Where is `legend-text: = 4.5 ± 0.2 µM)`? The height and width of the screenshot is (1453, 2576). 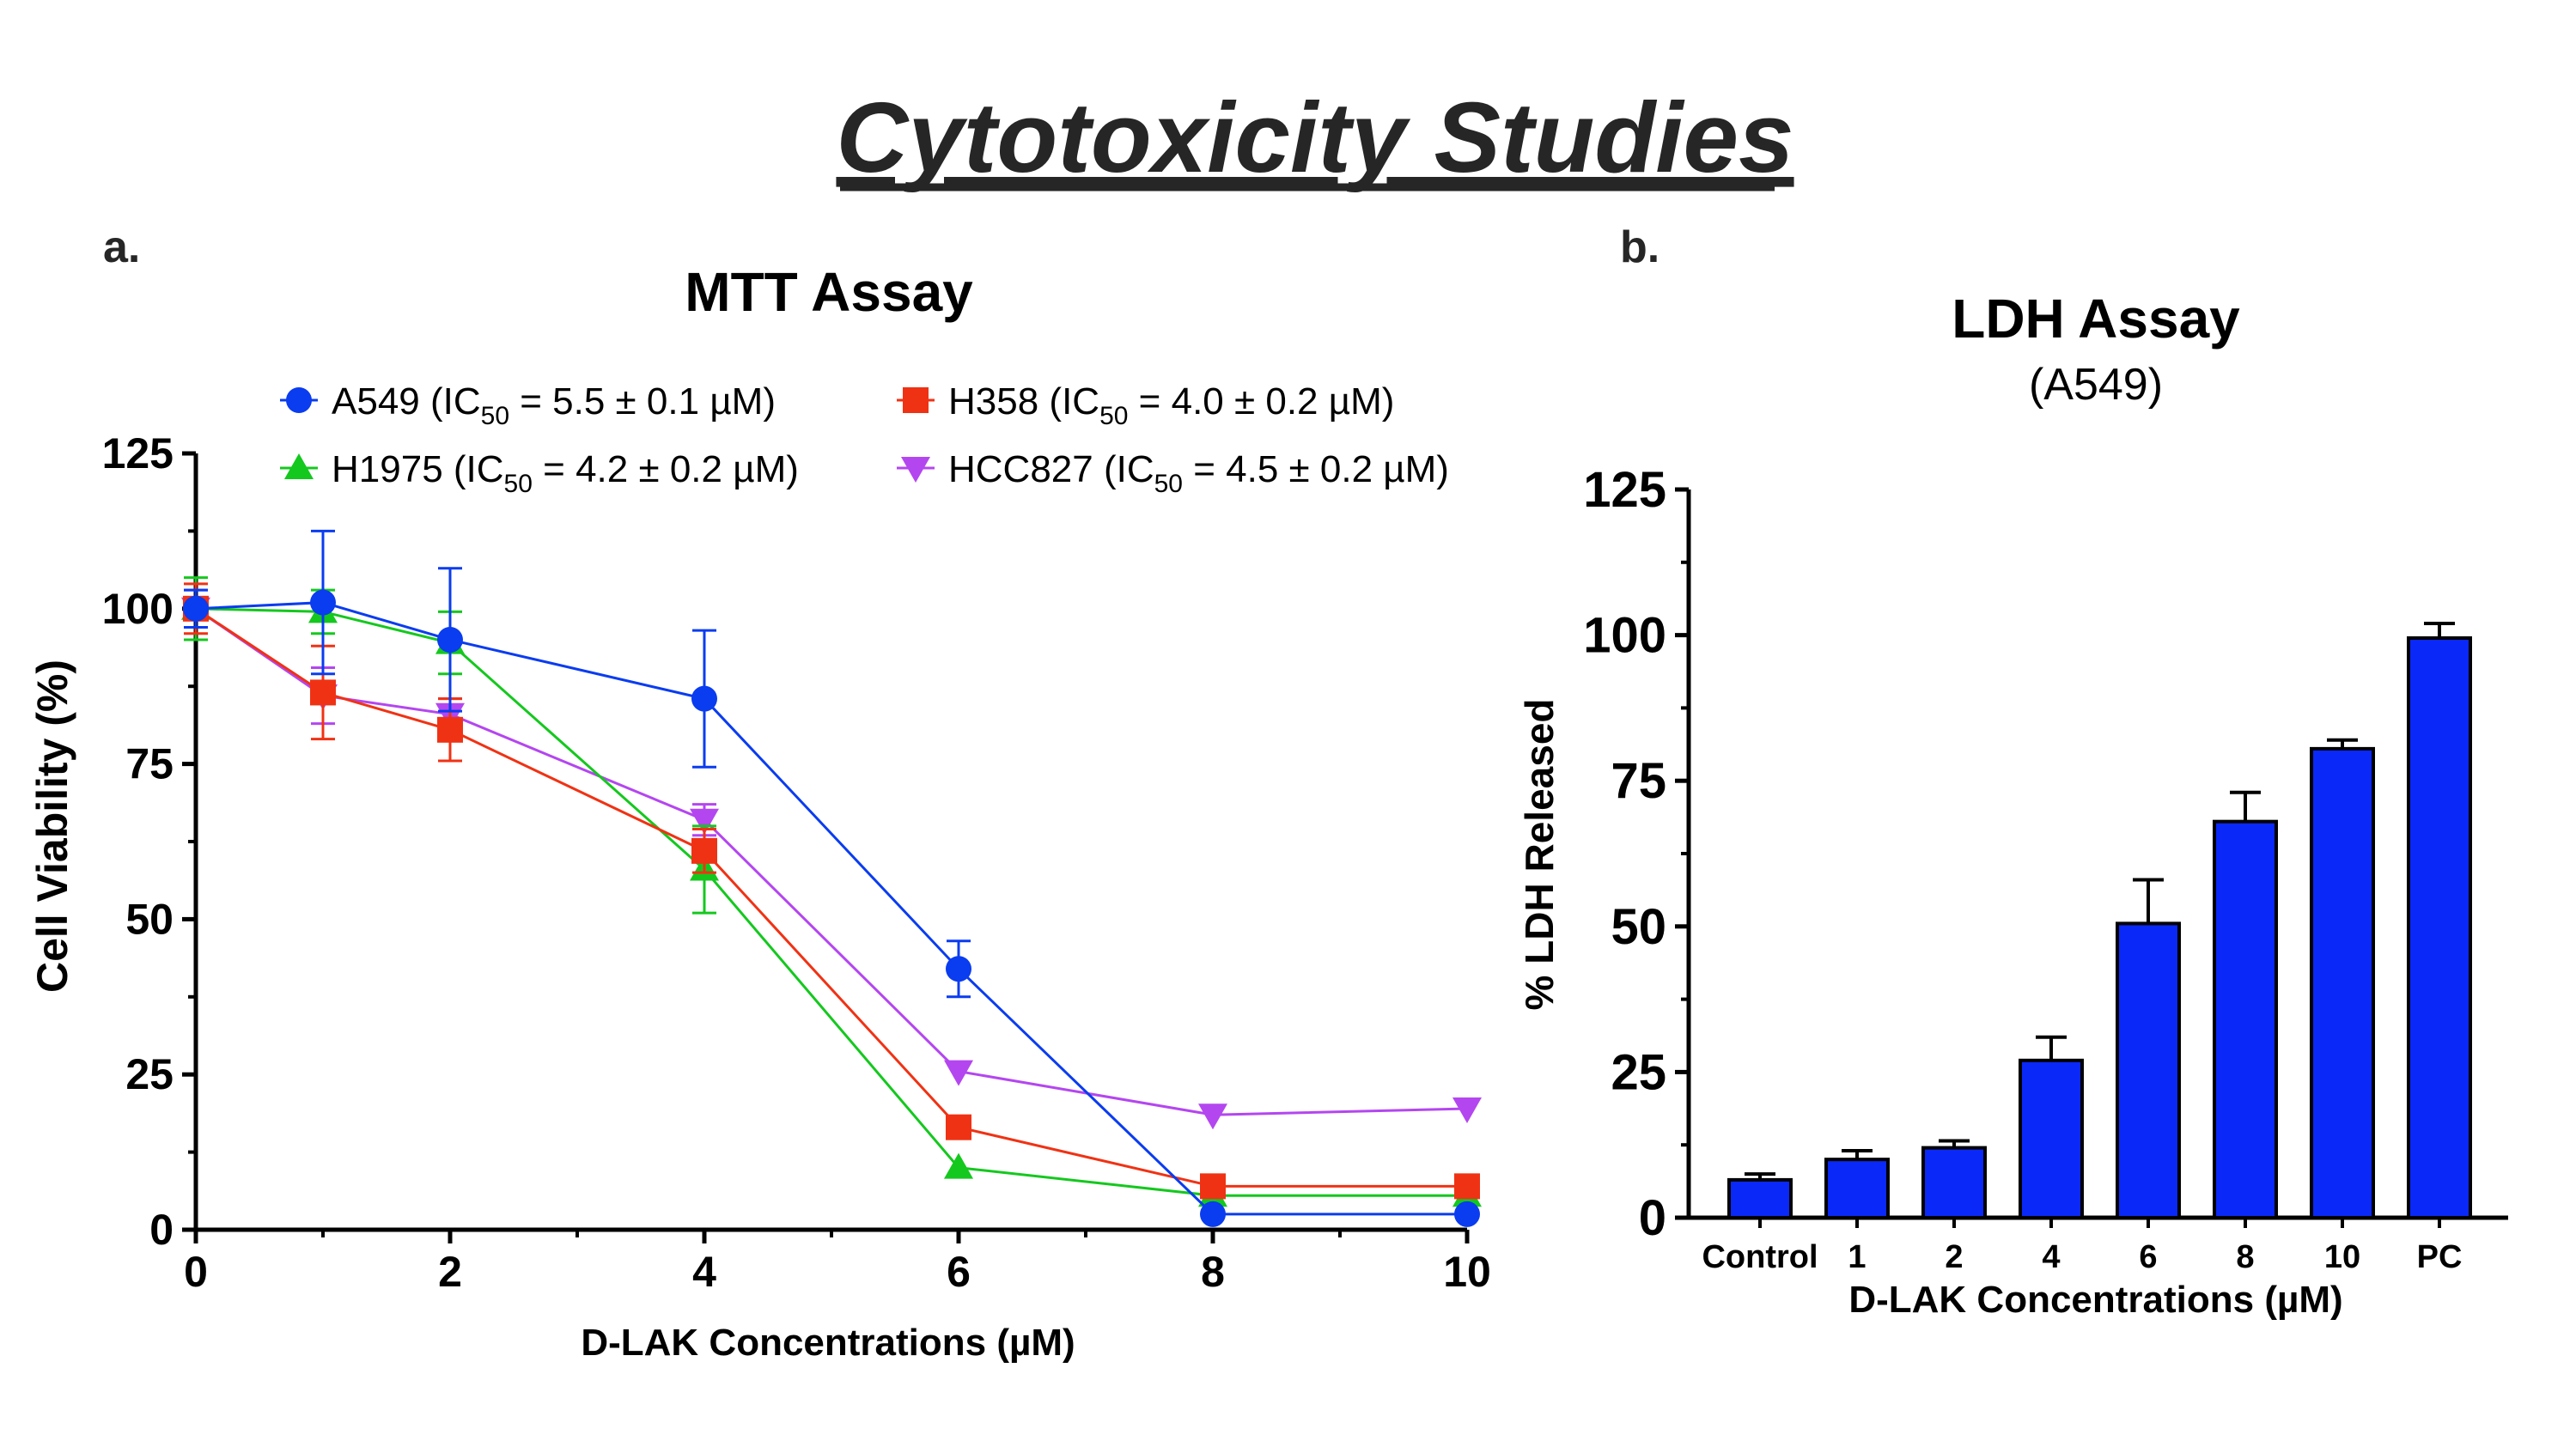
legend-text: = 4.5 ± 0.2 µM) is located at coordinates (1316, 469).